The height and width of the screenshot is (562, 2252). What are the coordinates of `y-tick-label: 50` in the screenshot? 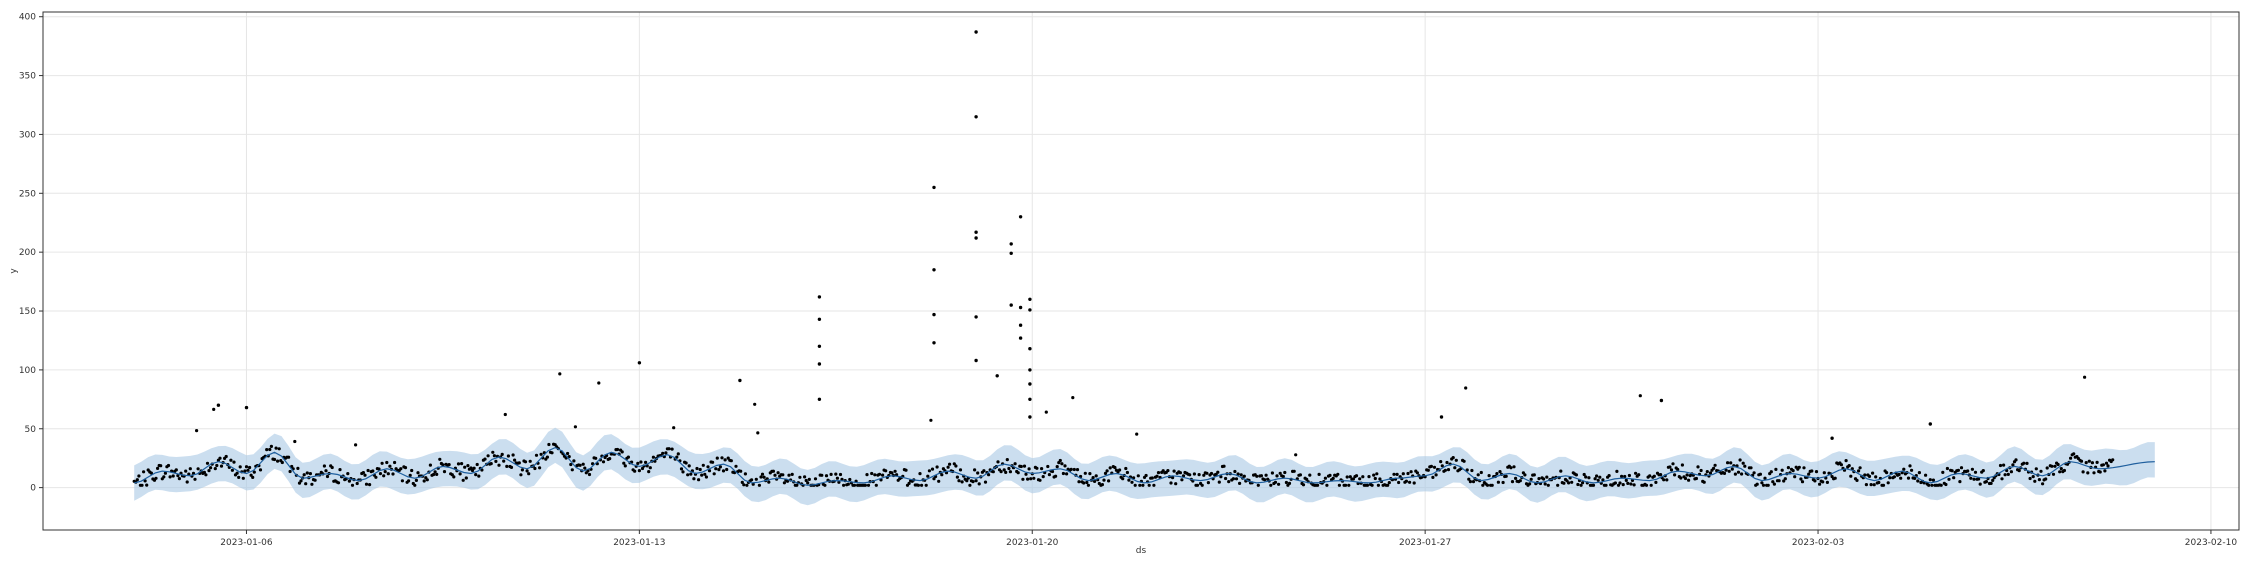 It's located at (31, 430).